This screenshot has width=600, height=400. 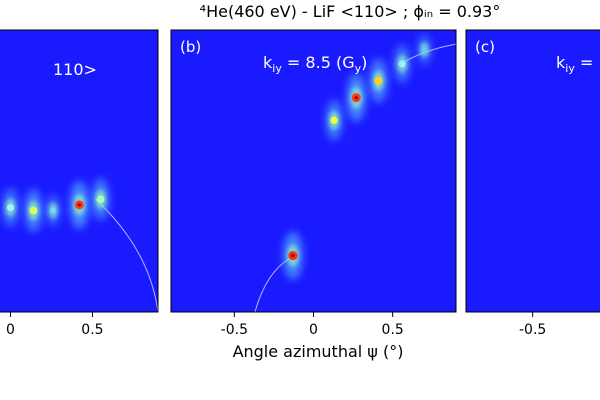 What do you see at coordinates (75, 69) in the screenshot?
I see `panel-note: 110>` at bounding box center [75, 69].